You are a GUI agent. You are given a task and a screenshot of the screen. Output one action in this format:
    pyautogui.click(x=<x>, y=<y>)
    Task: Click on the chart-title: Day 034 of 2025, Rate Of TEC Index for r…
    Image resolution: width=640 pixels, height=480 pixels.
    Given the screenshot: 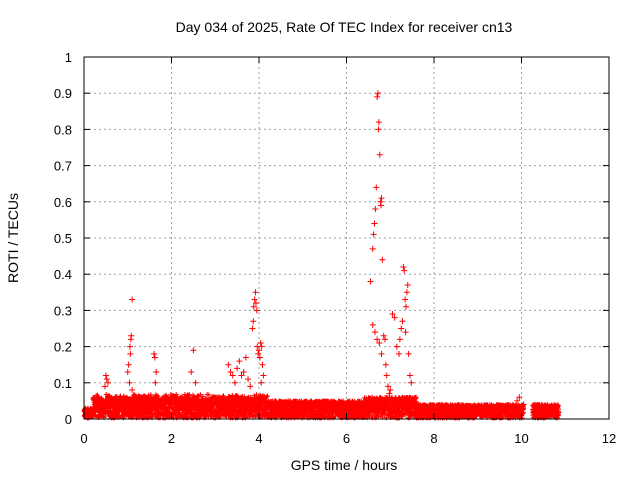 What is the action you would take?
    pyautogui.click(x=344, y=27)
    